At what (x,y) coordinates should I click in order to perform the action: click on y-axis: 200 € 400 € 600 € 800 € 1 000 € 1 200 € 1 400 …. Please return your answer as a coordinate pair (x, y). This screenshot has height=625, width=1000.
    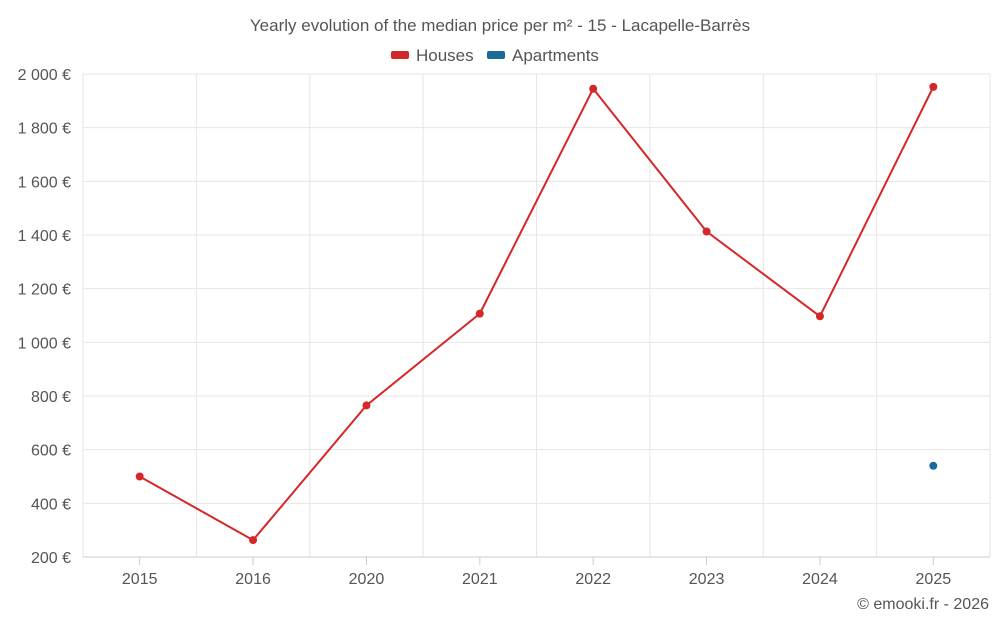
    Looking at the image, I should click on (44, 317).